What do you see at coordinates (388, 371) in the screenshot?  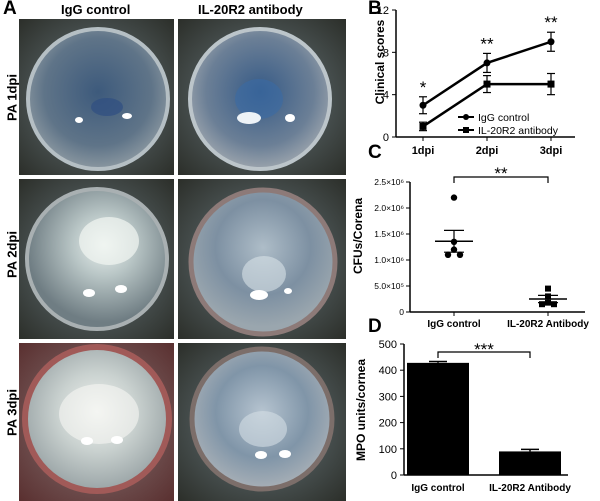 I see `chart-d-y-tick-label: 400` at bounding box center [388, 371].